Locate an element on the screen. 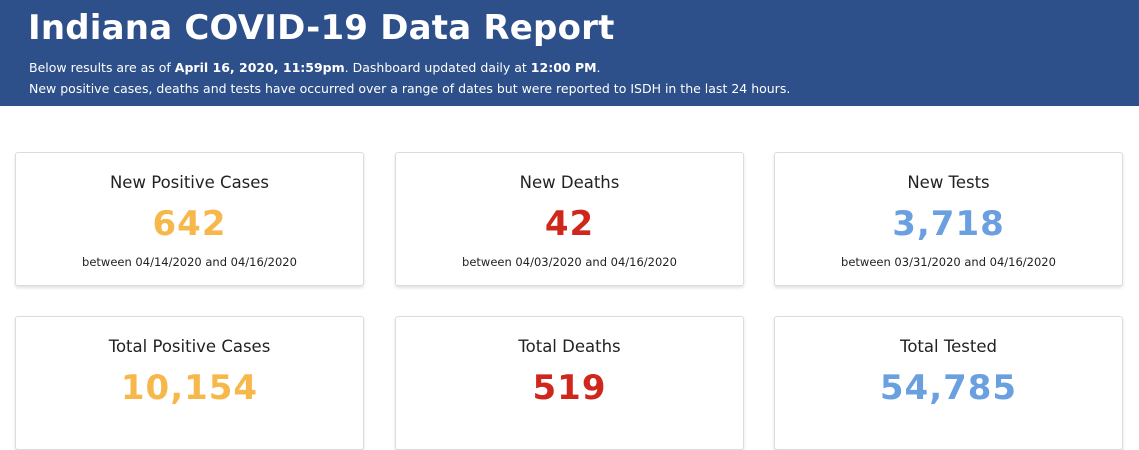 The image size is (1139, 450). card-value: 642 is located at coordinates (189, 224).